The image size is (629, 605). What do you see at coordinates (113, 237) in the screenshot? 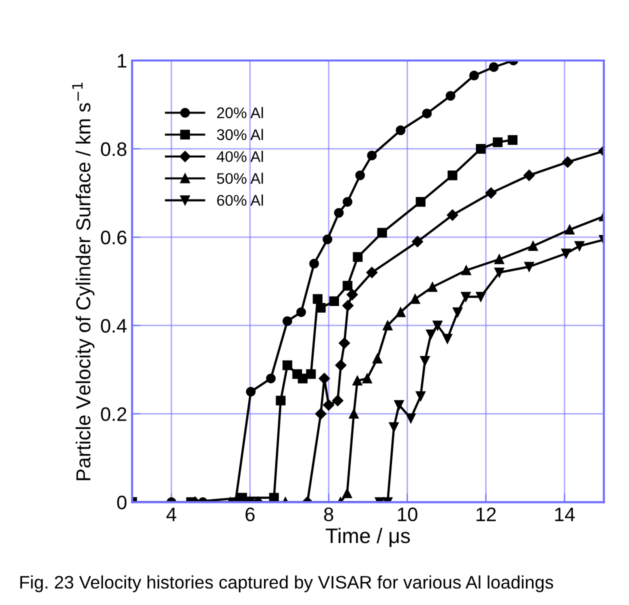
I see `y-tick-label: 0.6` at bounding box center [113, 237].